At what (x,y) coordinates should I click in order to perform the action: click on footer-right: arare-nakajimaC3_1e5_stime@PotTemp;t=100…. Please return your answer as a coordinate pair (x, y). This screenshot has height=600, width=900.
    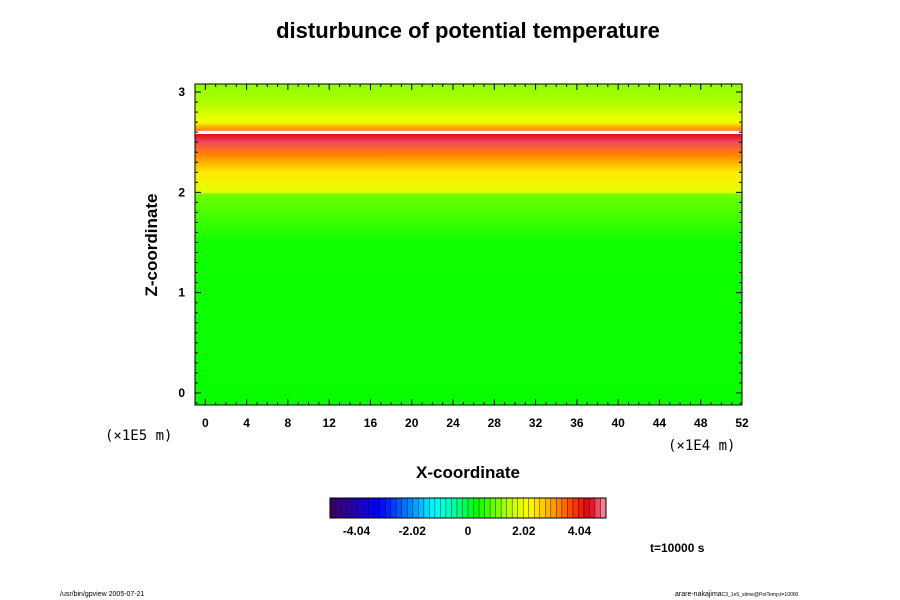
    Looking at the image, I should click on (737, 594).